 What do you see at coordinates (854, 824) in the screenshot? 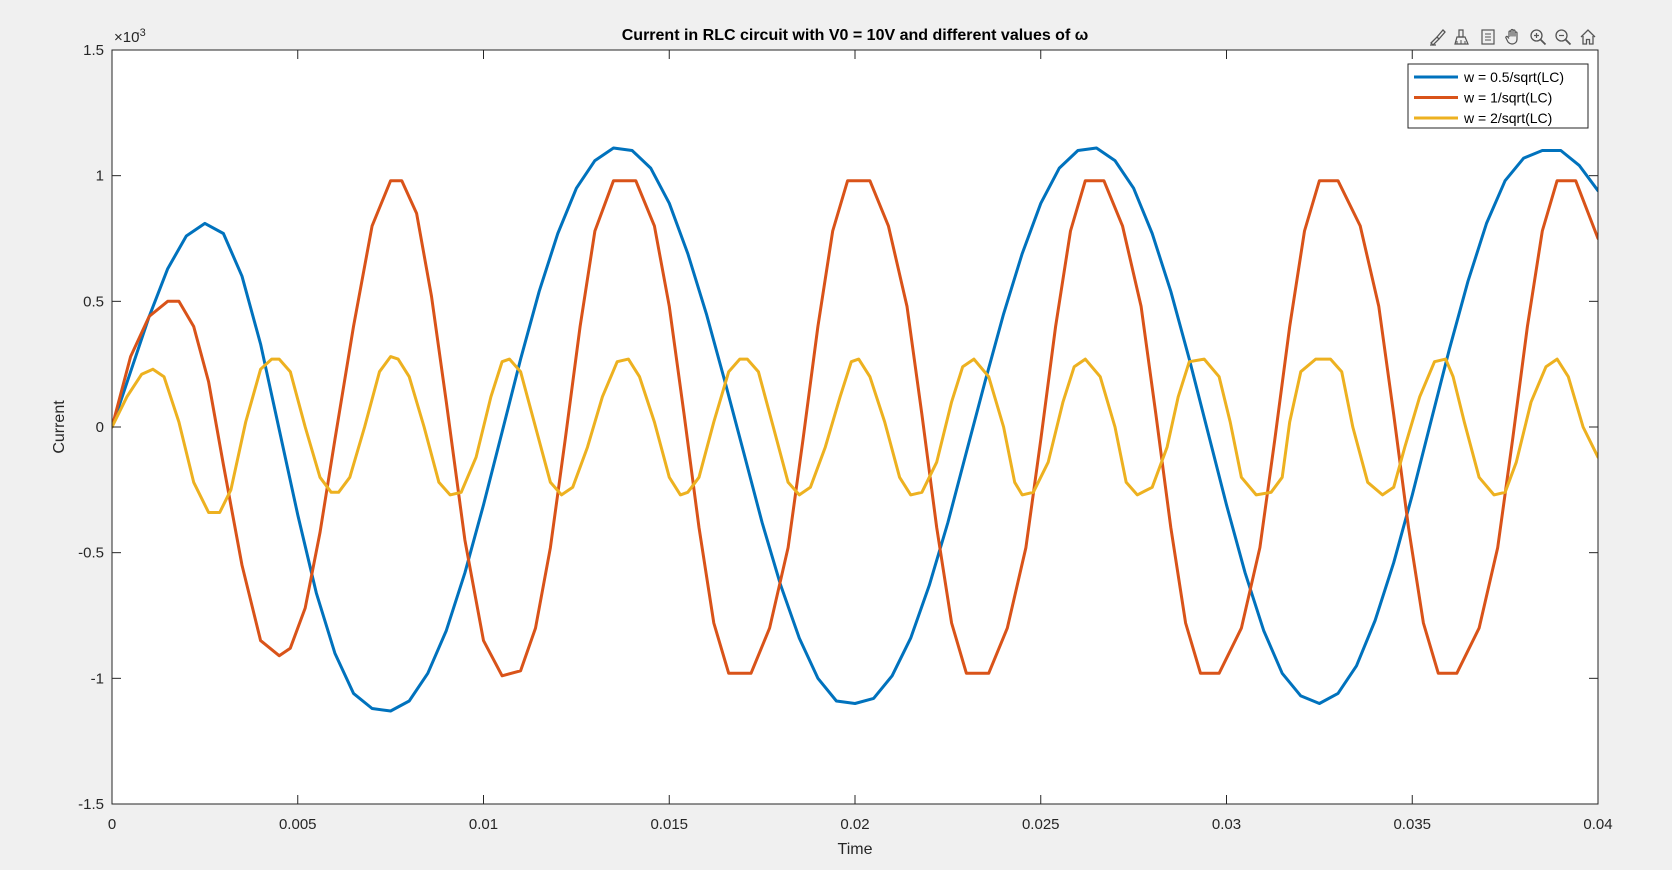
I see `x-tick-label: 0.02` at bounding box center [854, 824].